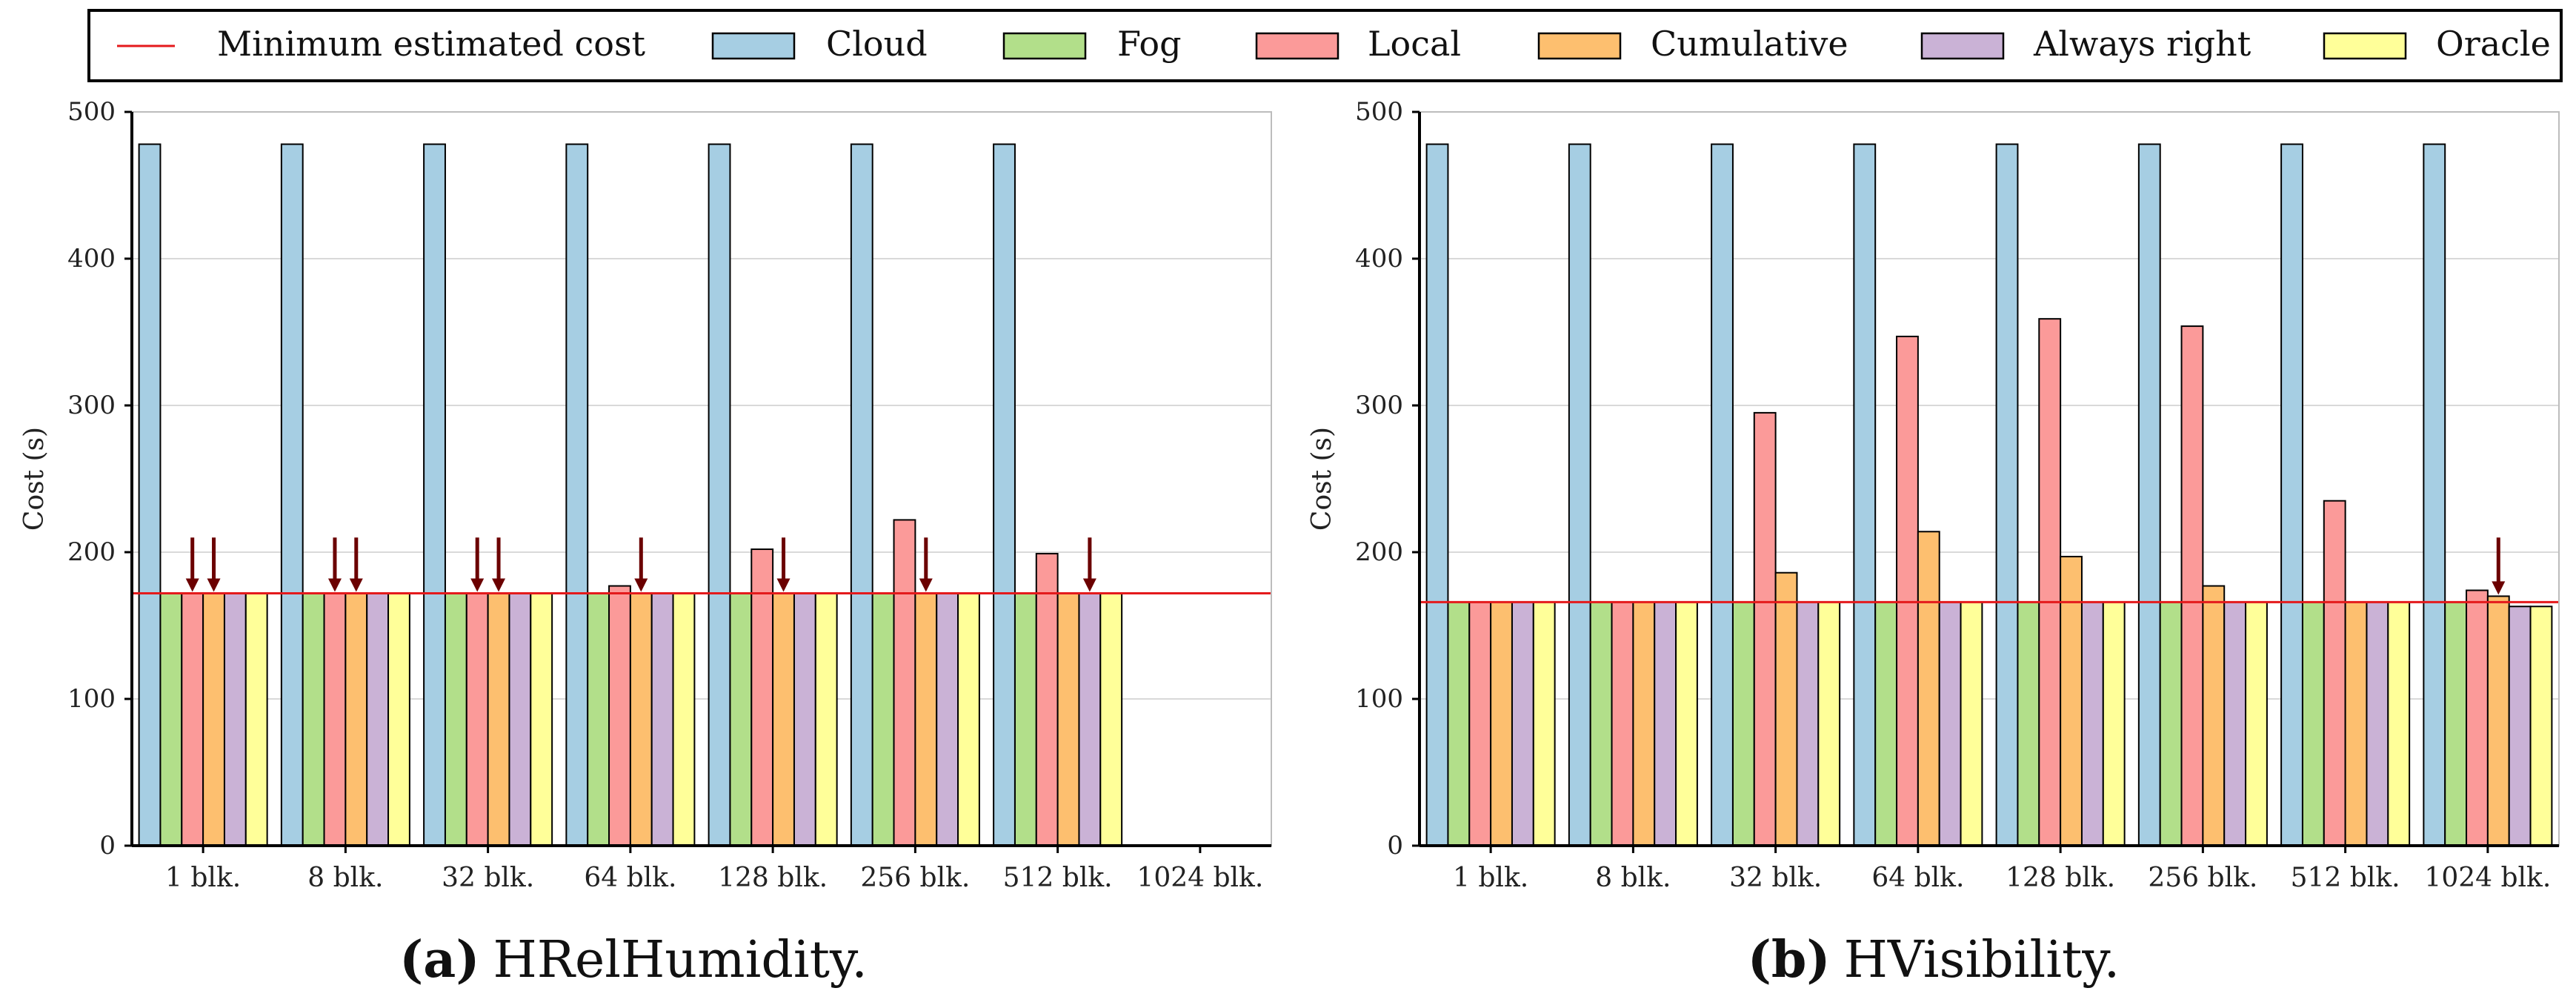 Image resolution: width=2576 pixels, height=1008 pixels. I want to click on chart-caption: (a) HRelHumidity., so click(633, 959).